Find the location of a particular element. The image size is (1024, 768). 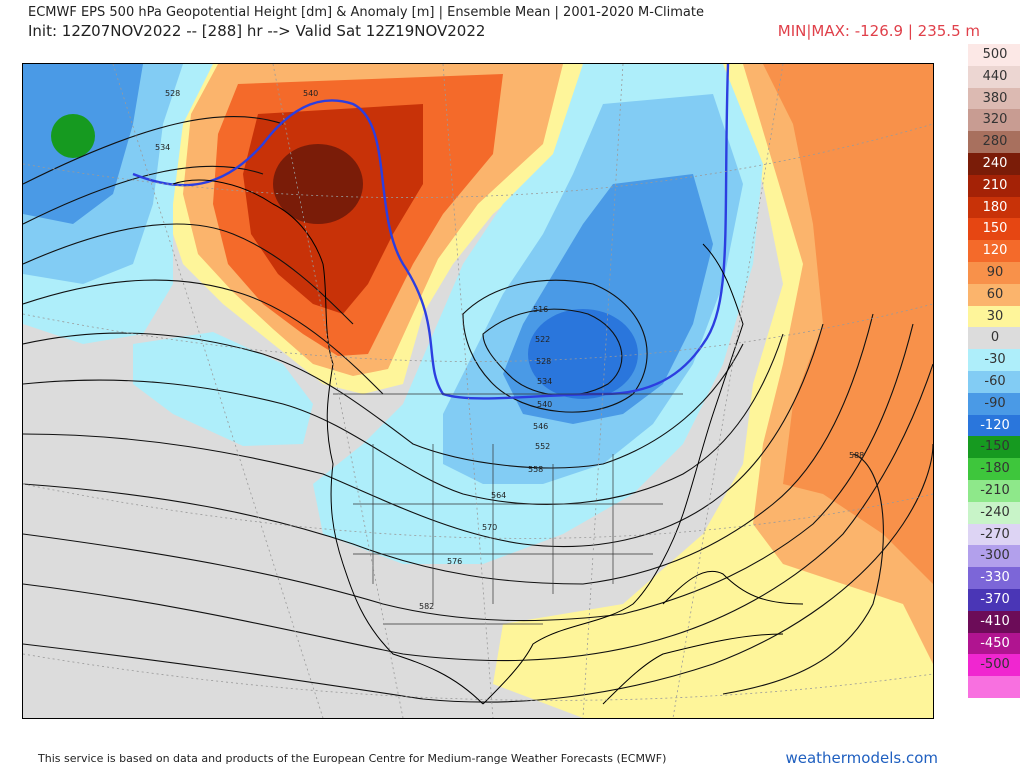

contour-label: 582 is located at coordinates (426, 606).